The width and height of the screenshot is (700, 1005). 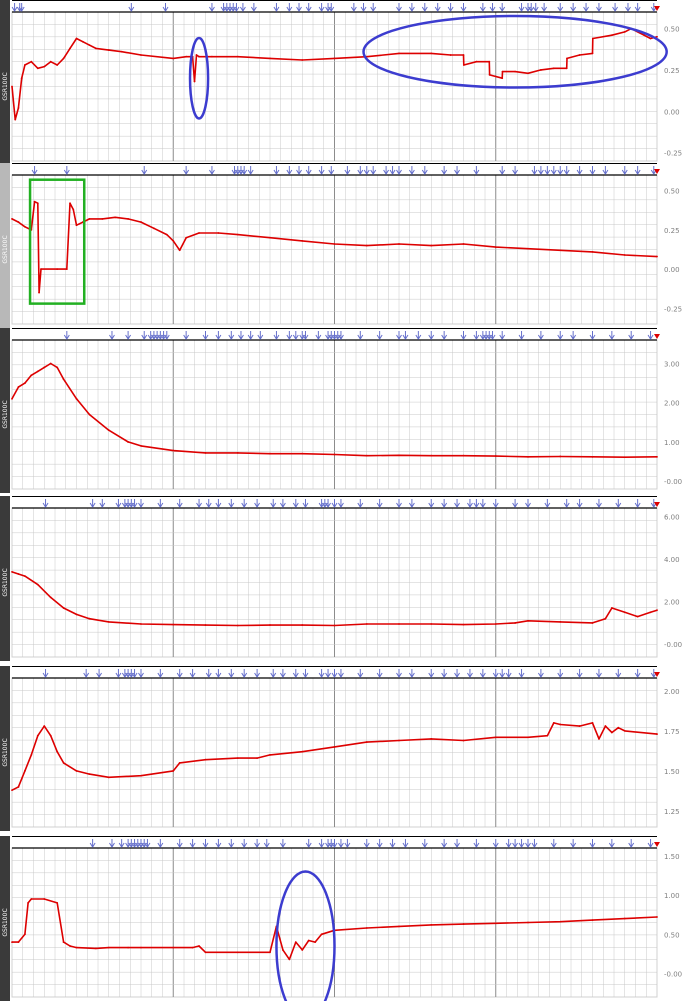 I want to click on y-tick-label: 1.50, so click(x=672, y=857).